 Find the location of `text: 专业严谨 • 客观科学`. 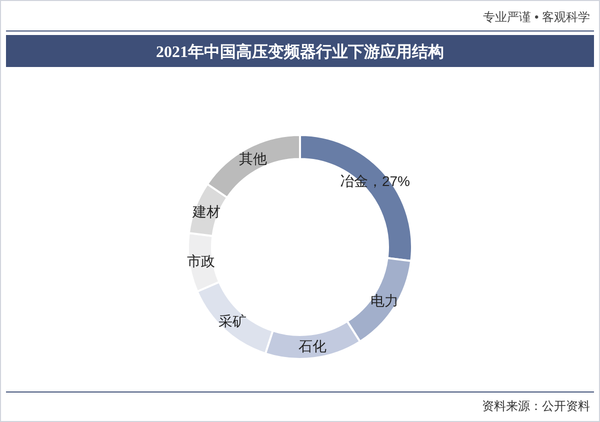

text: 专业严谨 • 客观科学 is located at coordinates (536, 17).